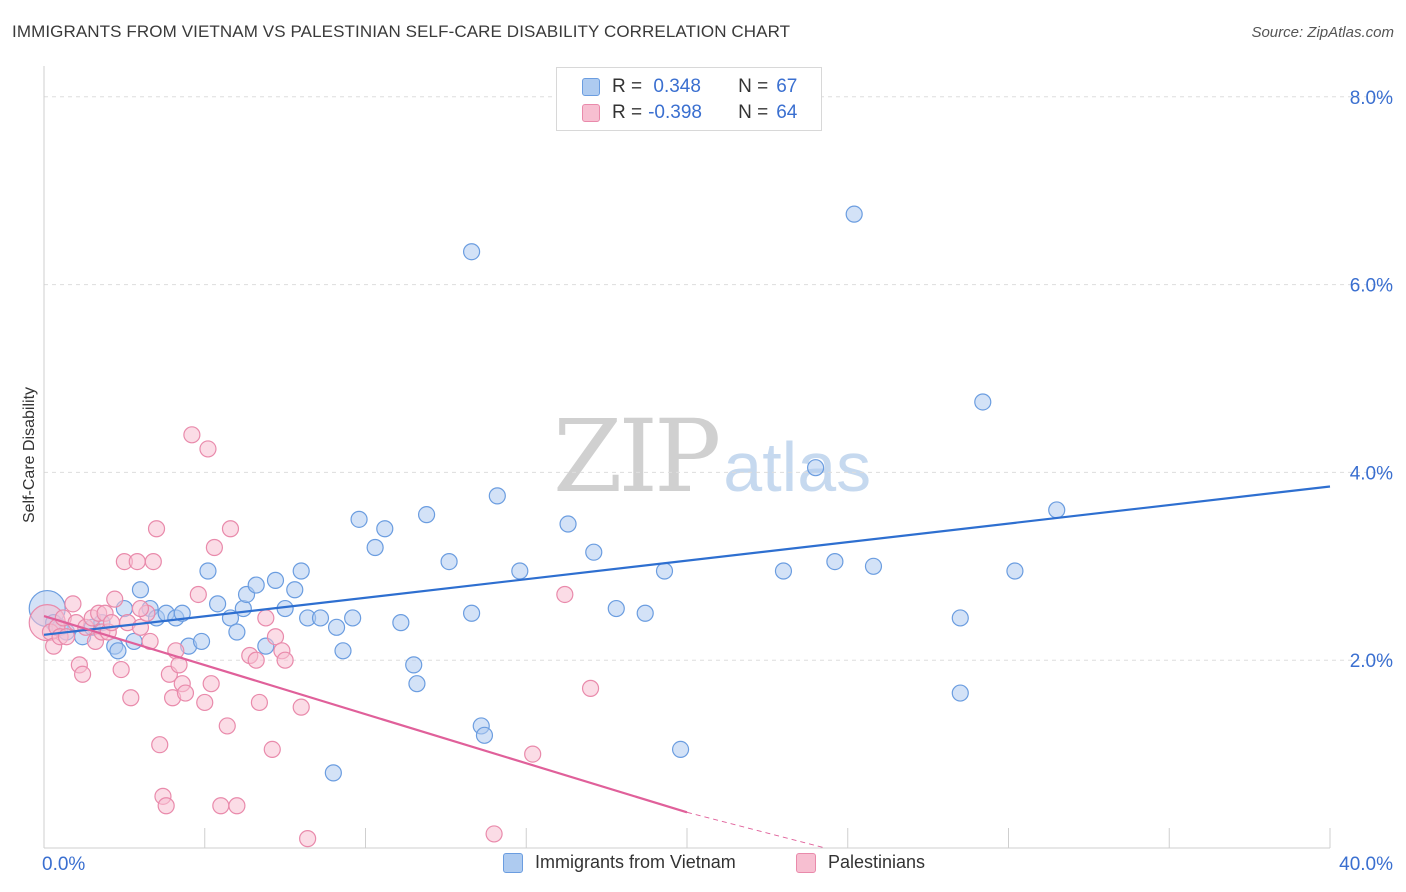 Image resolution: width=1406 pixels, height=892 pixels. Describe the element at coordinates (753, 112) in the screenshot. I see `legend-n-label: N =` at that location.